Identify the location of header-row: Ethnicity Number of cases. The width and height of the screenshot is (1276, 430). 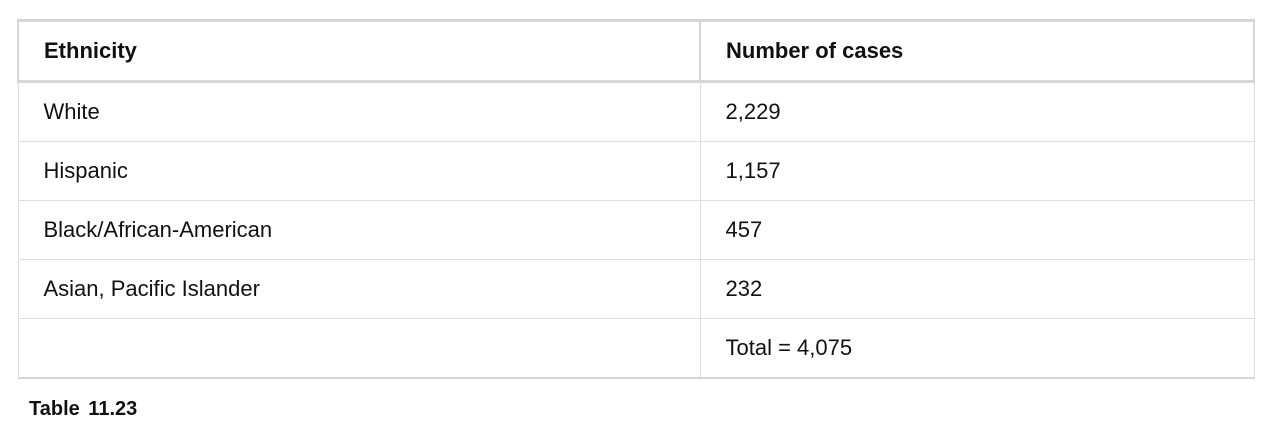
(636, 51).